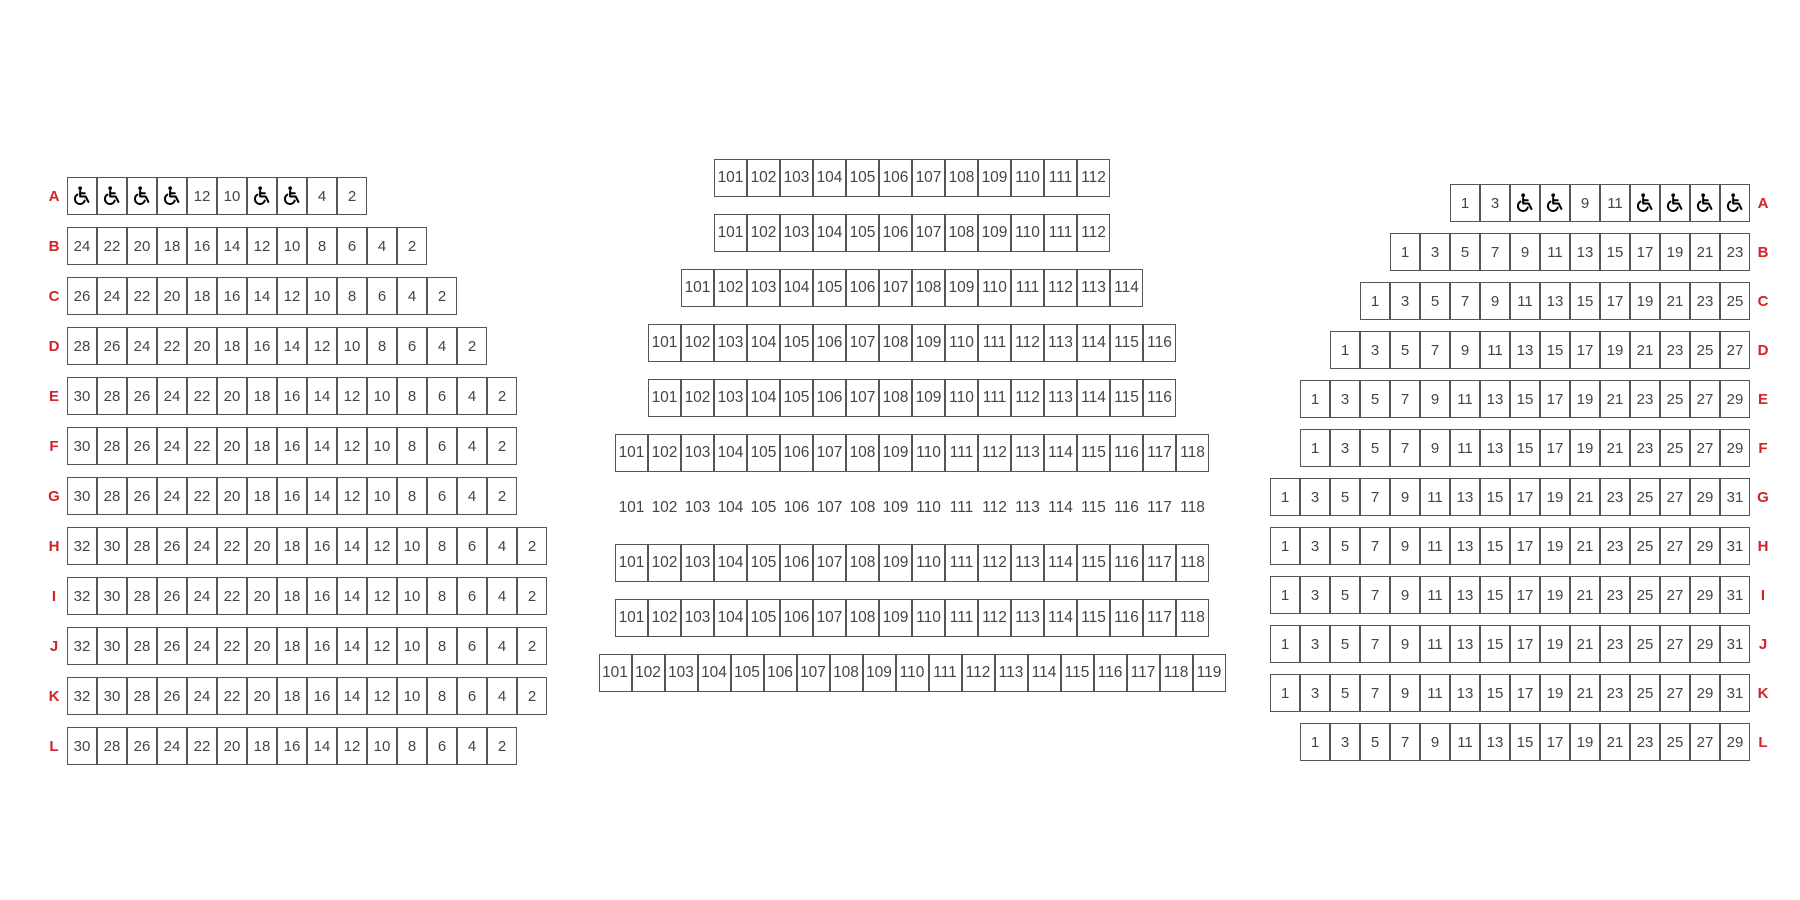 The width and height of the screenshot is (1800, 900). What do you see at coordinates (412, 546) in the screenshot?
I see `seat: 10` at bounding box center [412, 546].